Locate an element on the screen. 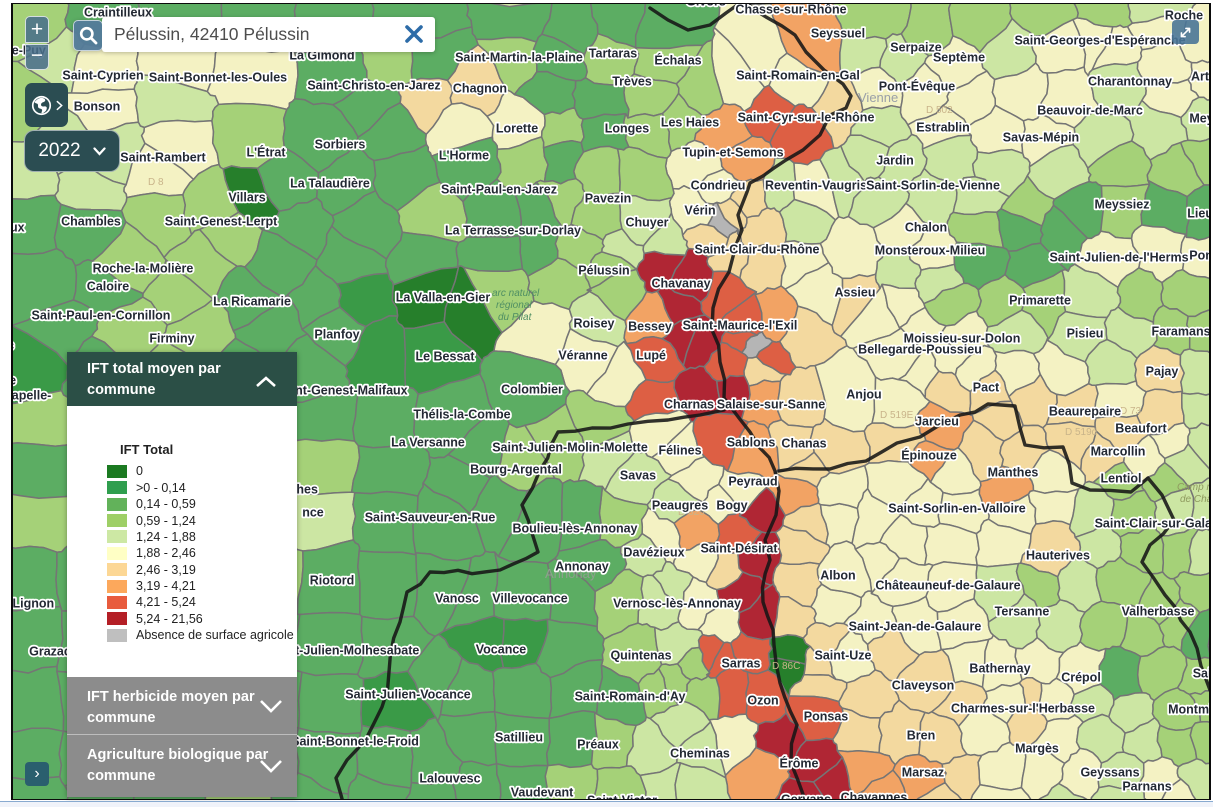 The height and width of the screenshot is (807, 1213). svg-text: Charnas is located at coordinates (689, 404).